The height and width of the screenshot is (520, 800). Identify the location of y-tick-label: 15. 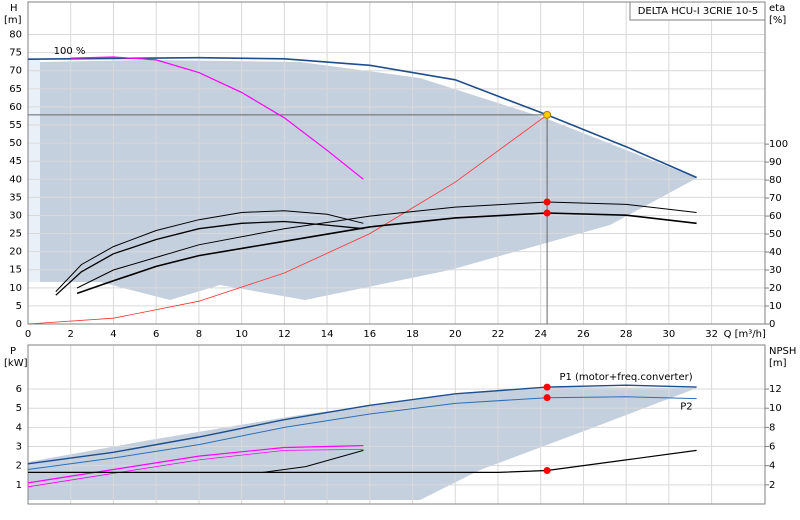
(15, 270).